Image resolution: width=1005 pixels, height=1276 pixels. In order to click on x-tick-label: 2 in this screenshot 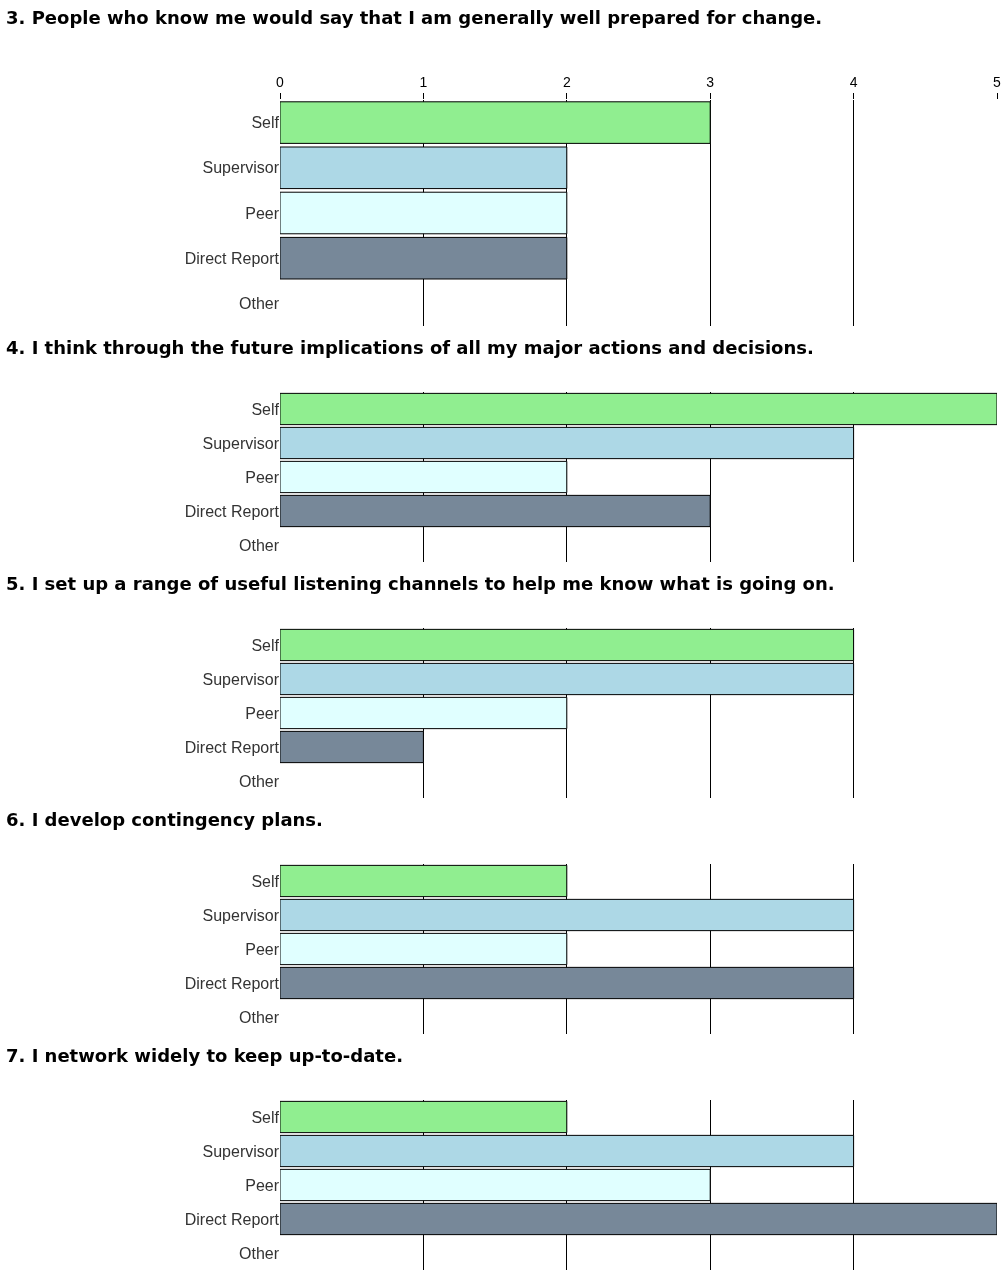, I will do `click(566, 82)`.